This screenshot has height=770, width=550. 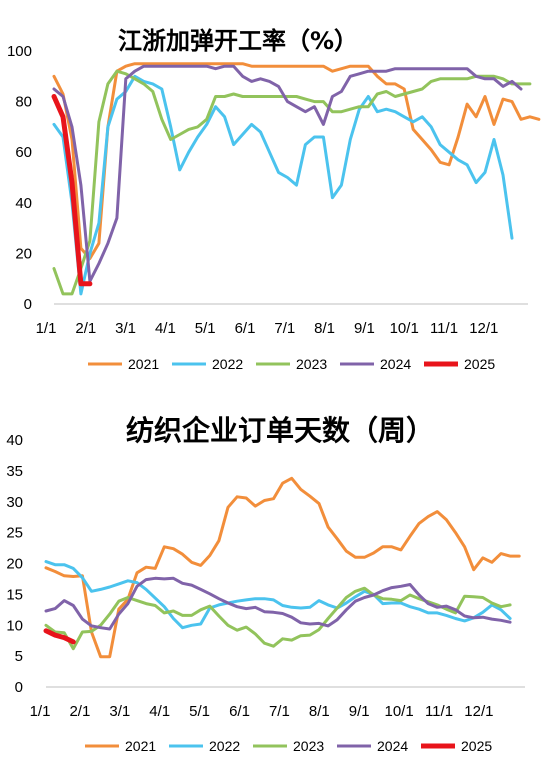 What do you see at coordinates (238, 41) in the screenshot?
I see `chart-title: 江浙加弹开工率（%）` at bounding box center [238, 41].